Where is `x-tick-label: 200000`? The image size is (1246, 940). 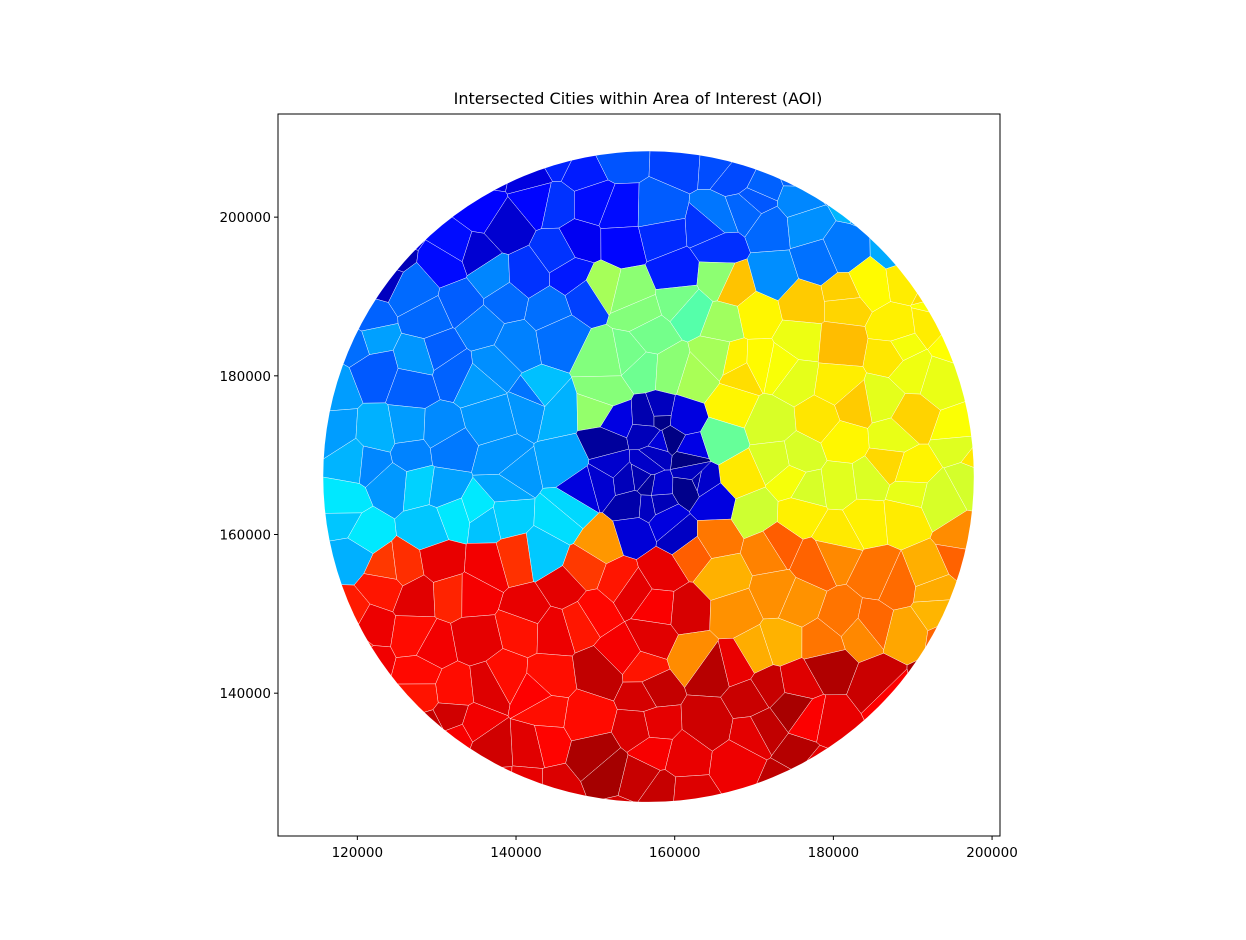 x-tick-label: 200000 is located at coordinates (992, 853).